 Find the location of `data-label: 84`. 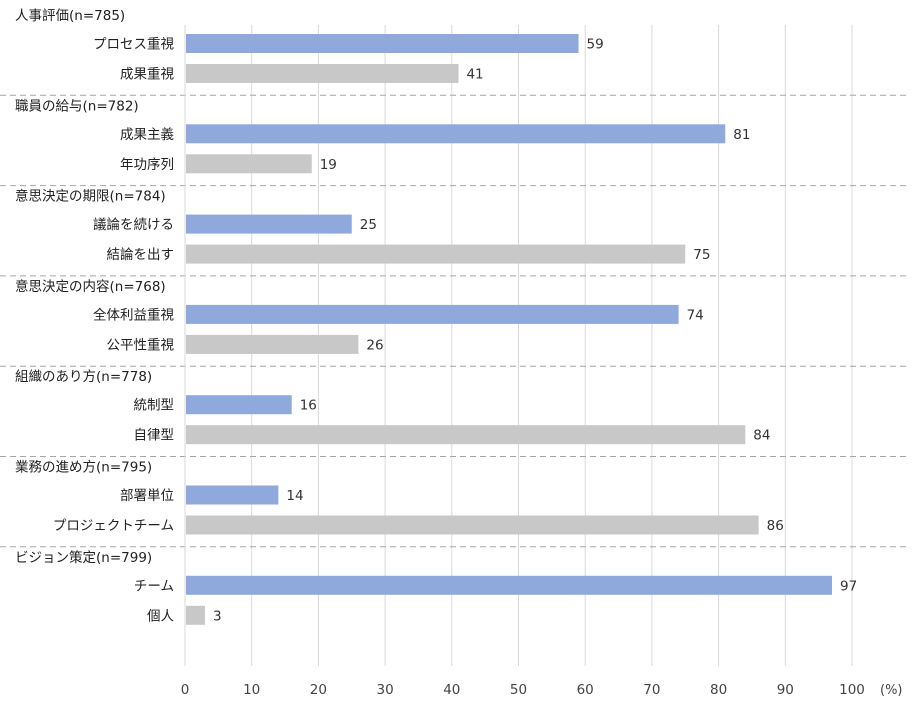

data-label: 84 is located at coordinates (761, 436).